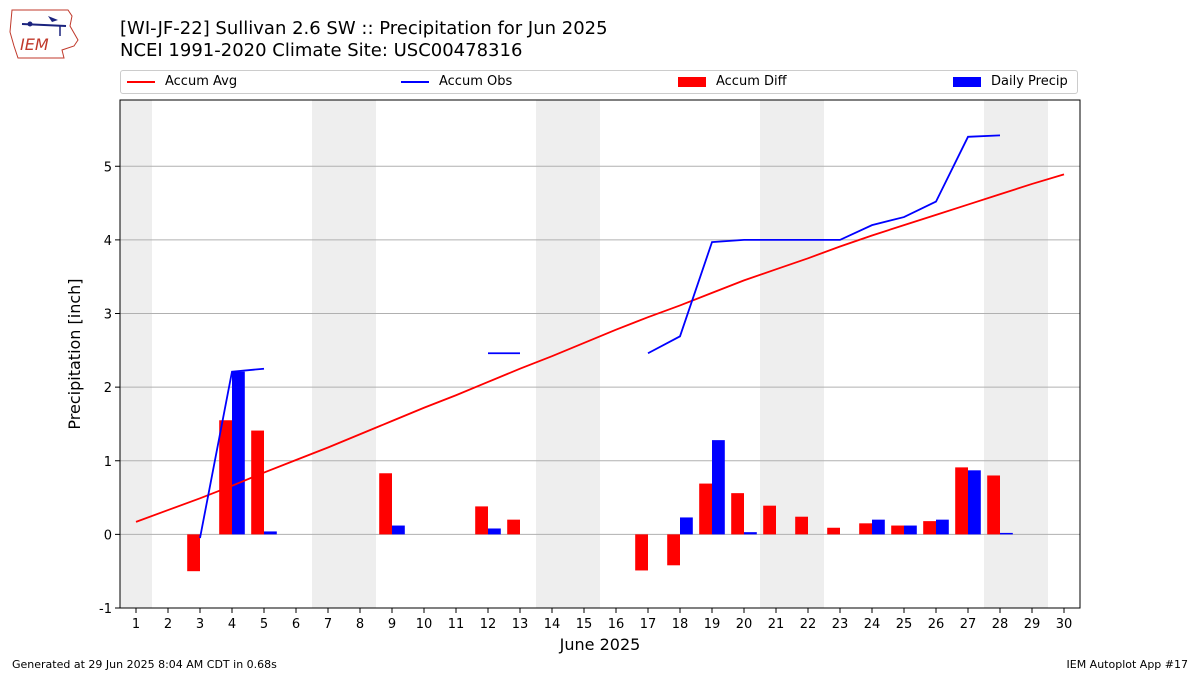 The image size is (1200, 675). Describe the element at coordinates (264, 624) in the screenshot. I see `x-tick-label: 5` at that location.